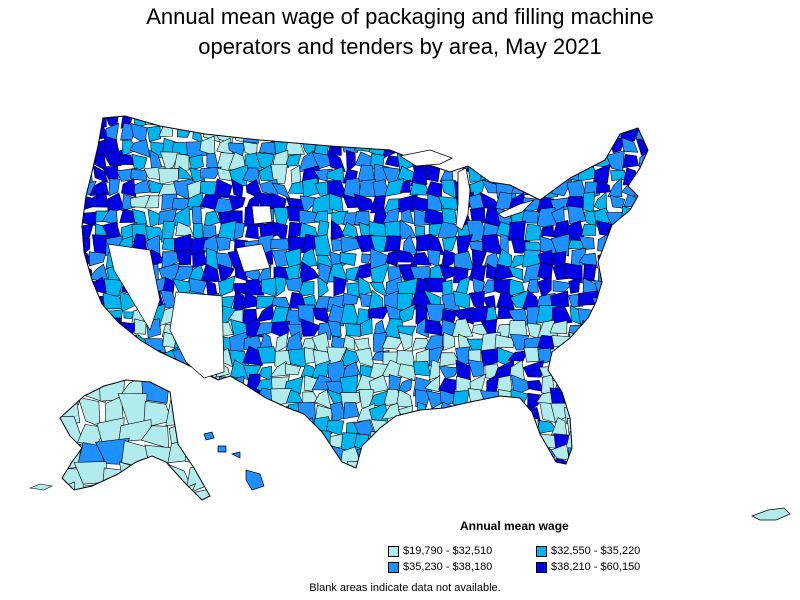 The image size is (800, 600). I want to click on legend-item-2: $32,550 - $35,220, so click(588, 551).